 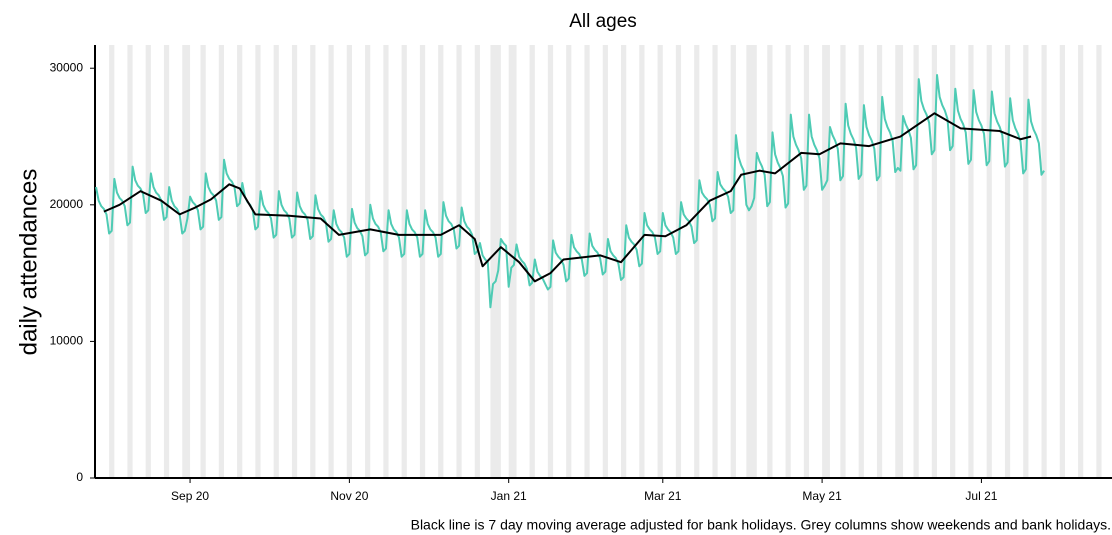 What do you see at coordinates (981, 496) in the screenshot?
I see `x-tick-label: Jul 21` at bounding box center [981, 496].